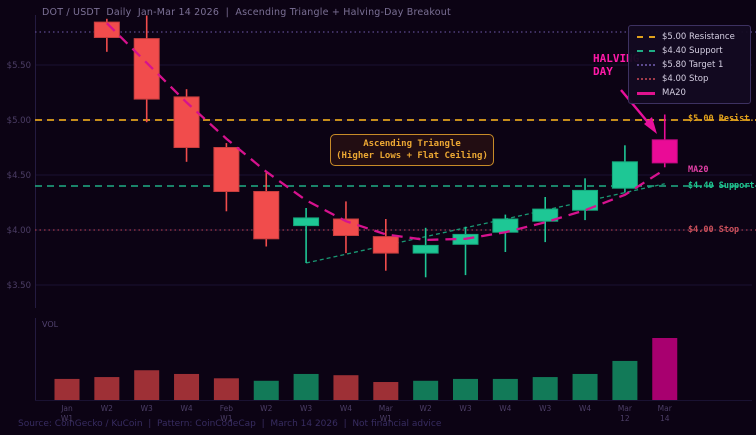  I want to click on legend-item-support: $4.40 Support, so click(689, 51).